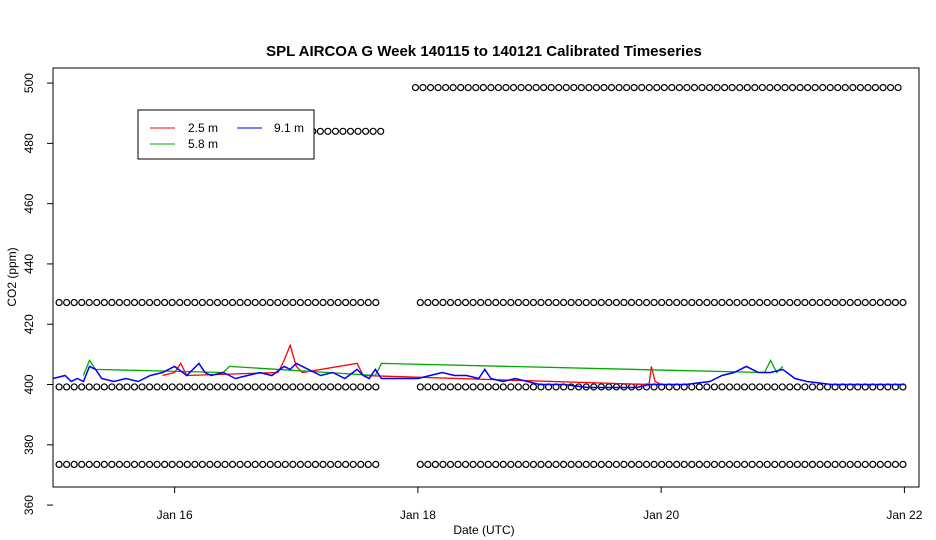  What do you see at coordinates (29, 384) in the screenshot?
I see `y-tick-label: 400` at bounding box center [29, 384].